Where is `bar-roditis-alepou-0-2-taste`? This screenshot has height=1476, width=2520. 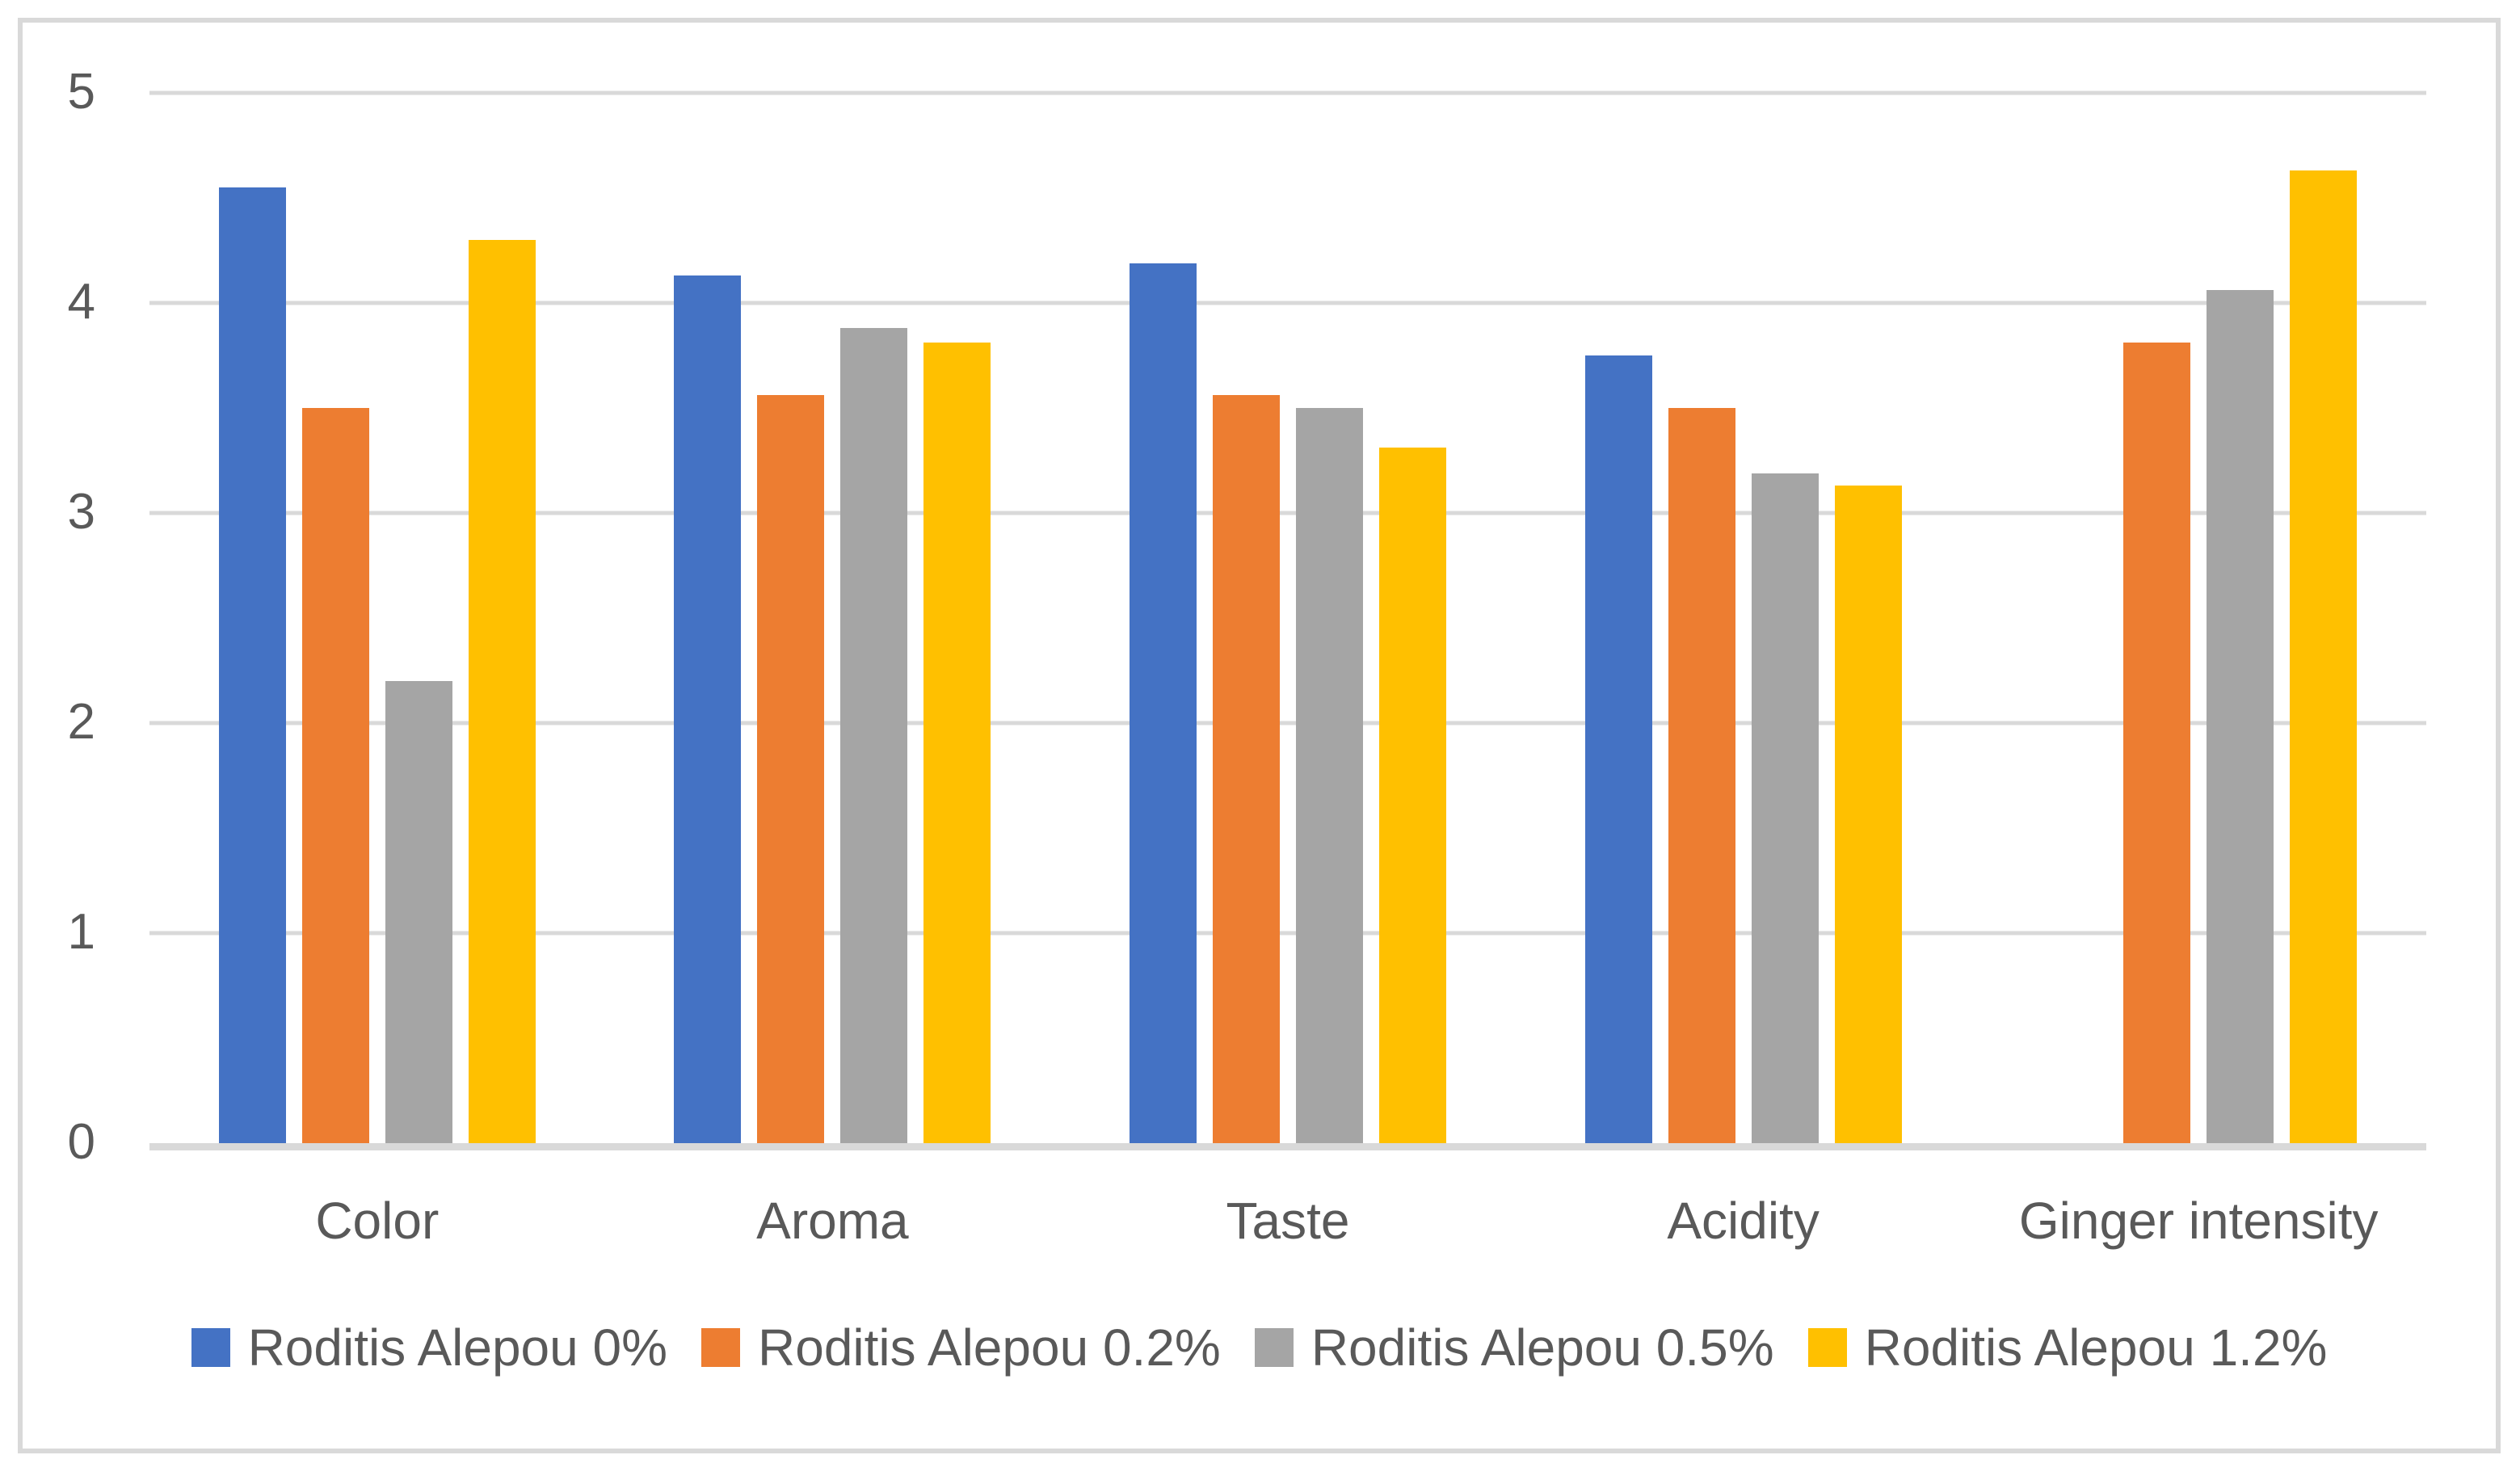 bar-roditis-alepou-0-2-taste is located at coordinates (1246, 769).